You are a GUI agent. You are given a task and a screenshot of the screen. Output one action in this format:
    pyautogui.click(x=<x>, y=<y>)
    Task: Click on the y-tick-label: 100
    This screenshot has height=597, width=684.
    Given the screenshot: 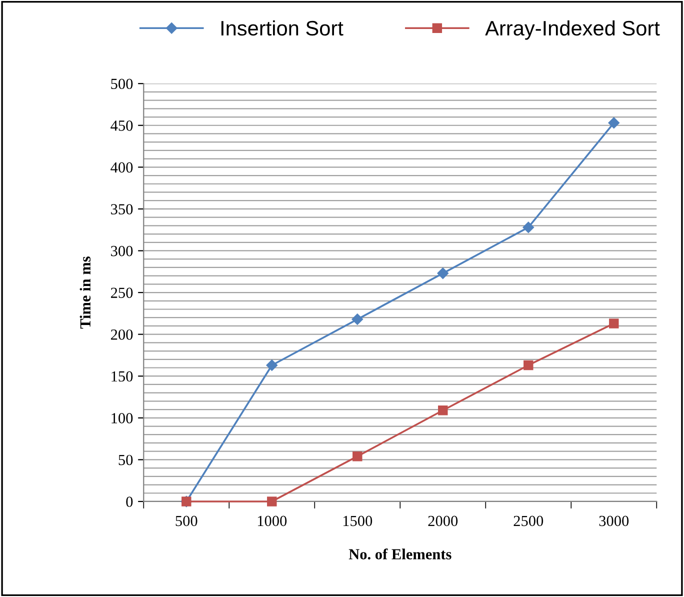 What is the action you would take?
    pyautogui.click(x=122, y=418)
    